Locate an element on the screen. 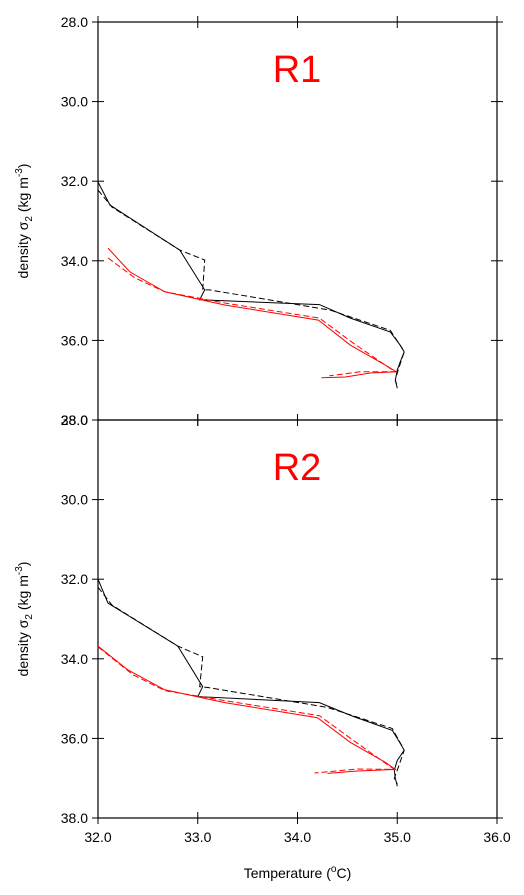 This screenshot has height=895, width=524. x-axis-label-part: Temperature ( is located at coordinates (287, 873).